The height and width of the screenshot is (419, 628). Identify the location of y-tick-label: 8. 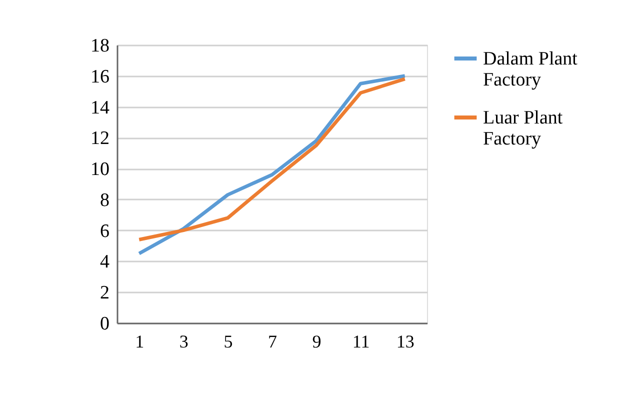
(105, 200).